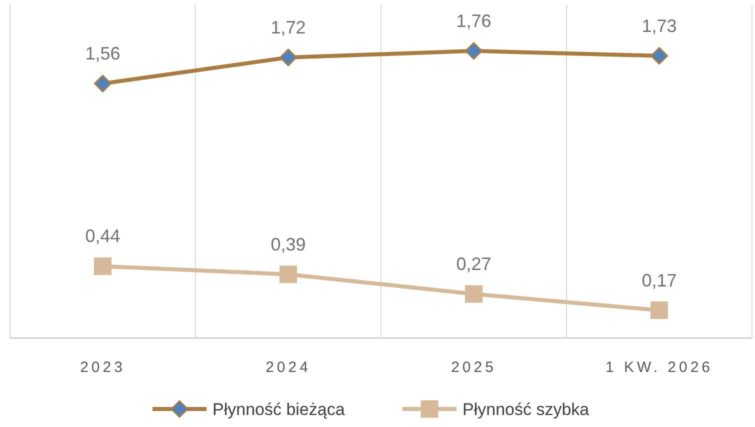 This screenshot has height=427, width=755. I want to click on legend-label: Płynność bieżąca, so click(279, 409).